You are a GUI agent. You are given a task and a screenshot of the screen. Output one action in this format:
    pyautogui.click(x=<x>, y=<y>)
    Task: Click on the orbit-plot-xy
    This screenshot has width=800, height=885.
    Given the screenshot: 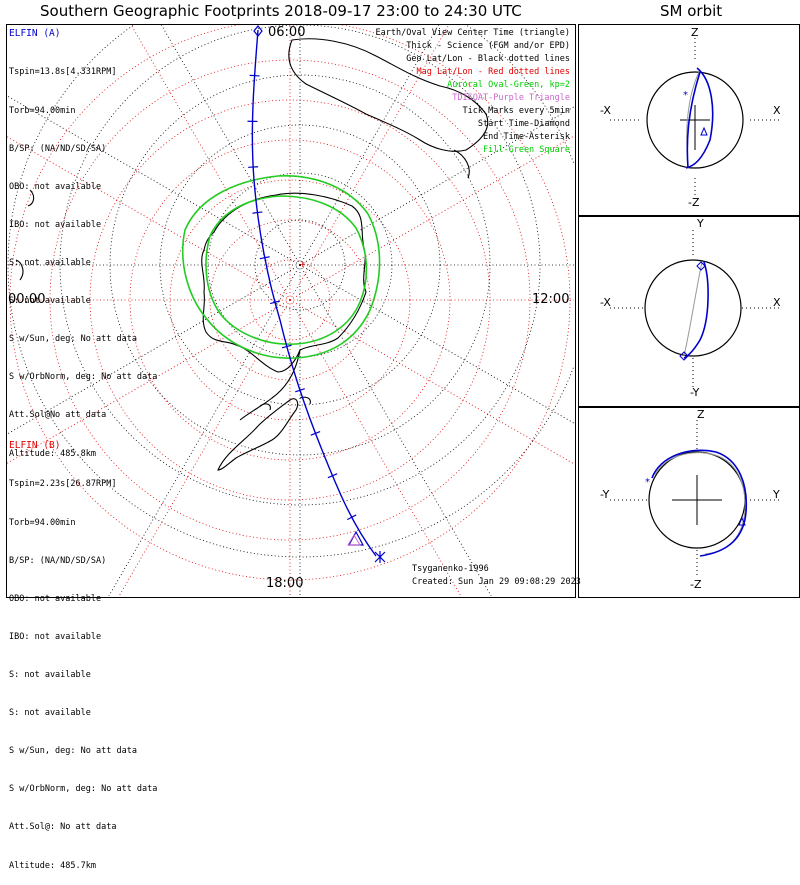 What is the action you would take?
    pyautogui.click(x=695, y=309)
    